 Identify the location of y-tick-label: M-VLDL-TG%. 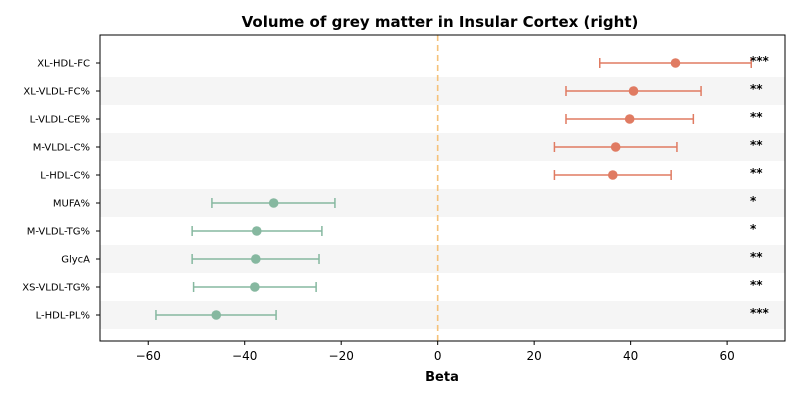
(58, 232).